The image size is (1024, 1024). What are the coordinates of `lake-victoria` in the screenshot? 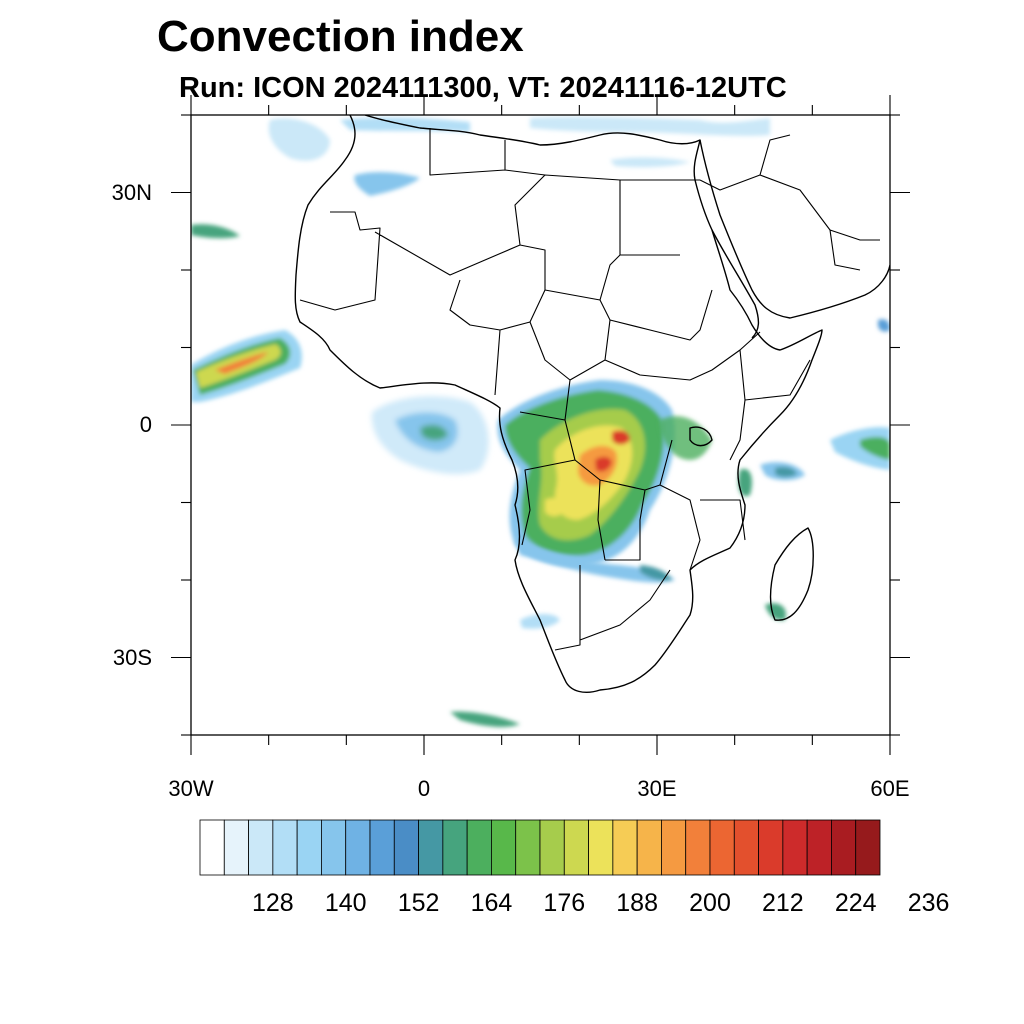 It's located at (701, 436).